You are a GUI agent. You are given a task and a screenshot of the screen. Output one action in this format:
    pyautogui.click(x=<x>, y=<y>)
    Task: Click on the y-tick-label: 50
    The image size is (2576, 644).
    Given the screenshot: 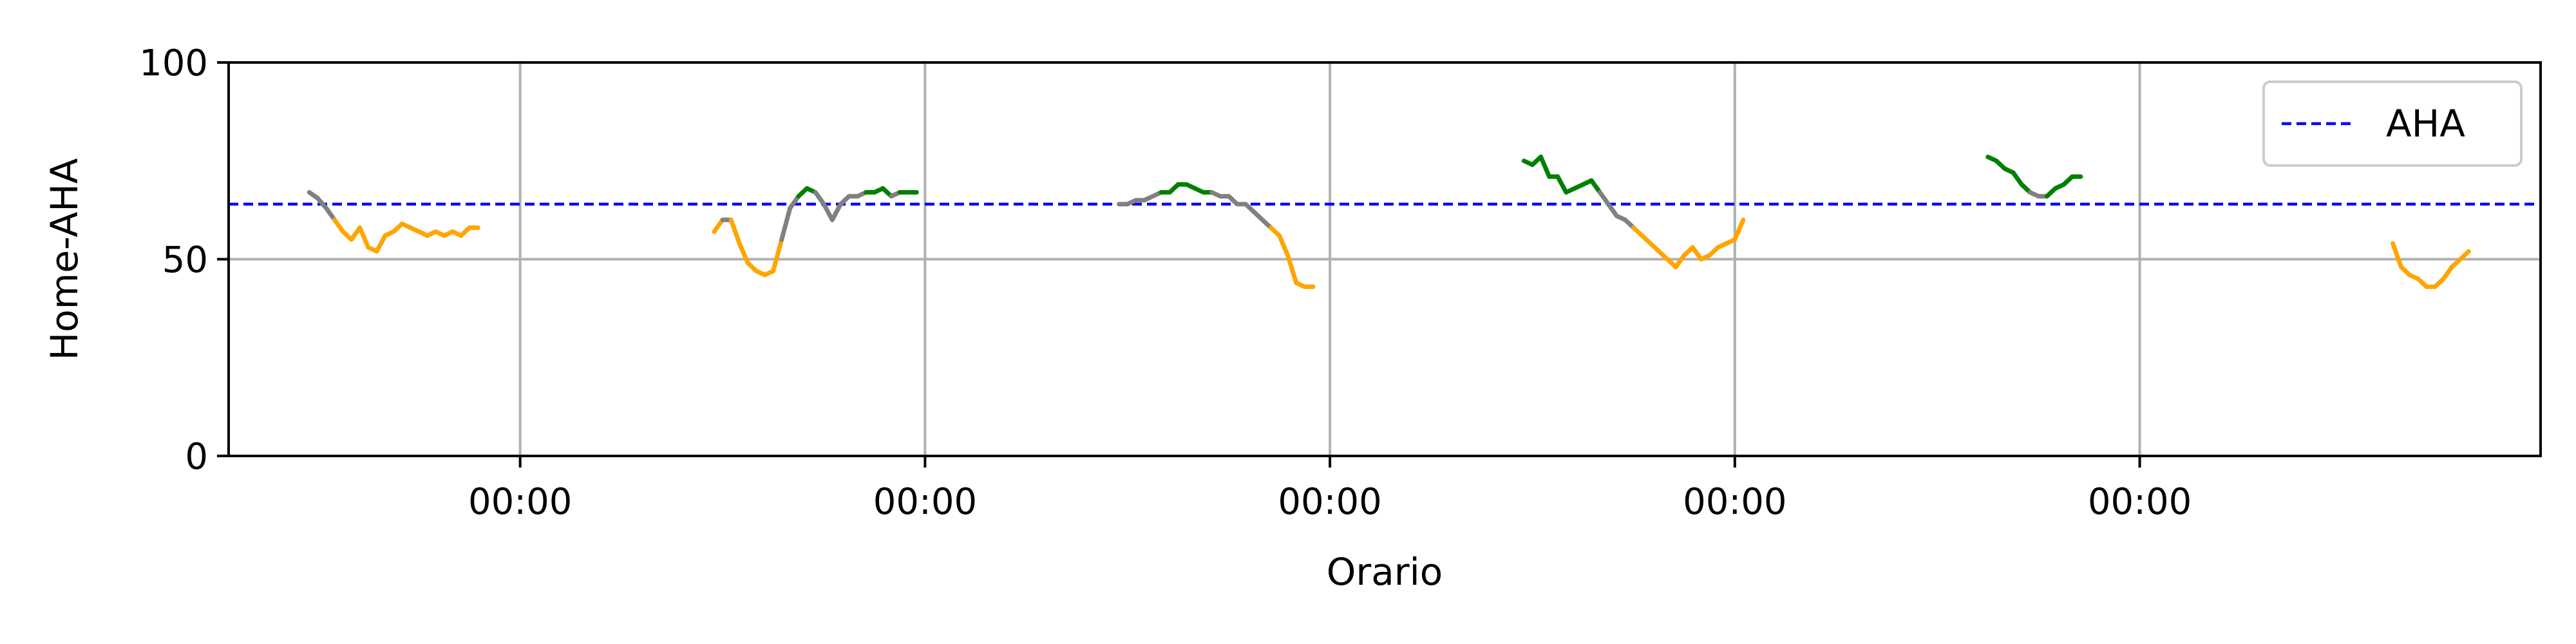 What is the action you would take?
    pyautogui.click(x=185, y=261)
    